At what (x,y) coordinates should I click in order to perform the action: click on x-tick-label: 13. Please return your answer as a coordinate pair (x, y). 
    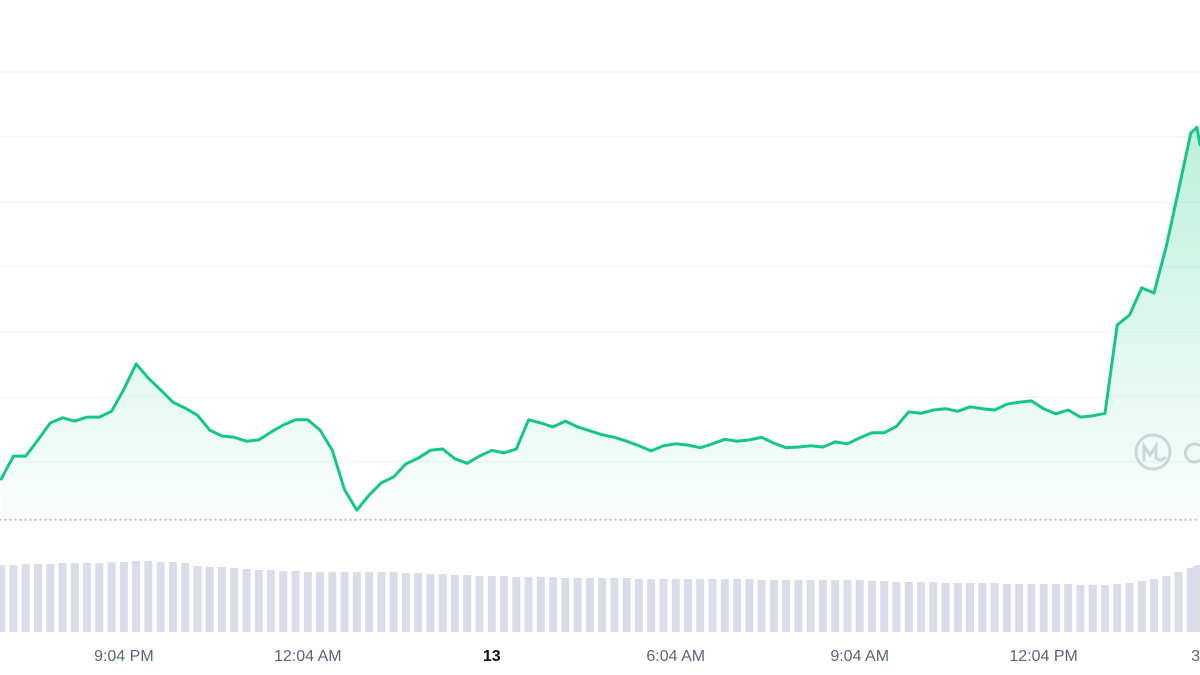
    Looking at the image, I should click on (492, 656).